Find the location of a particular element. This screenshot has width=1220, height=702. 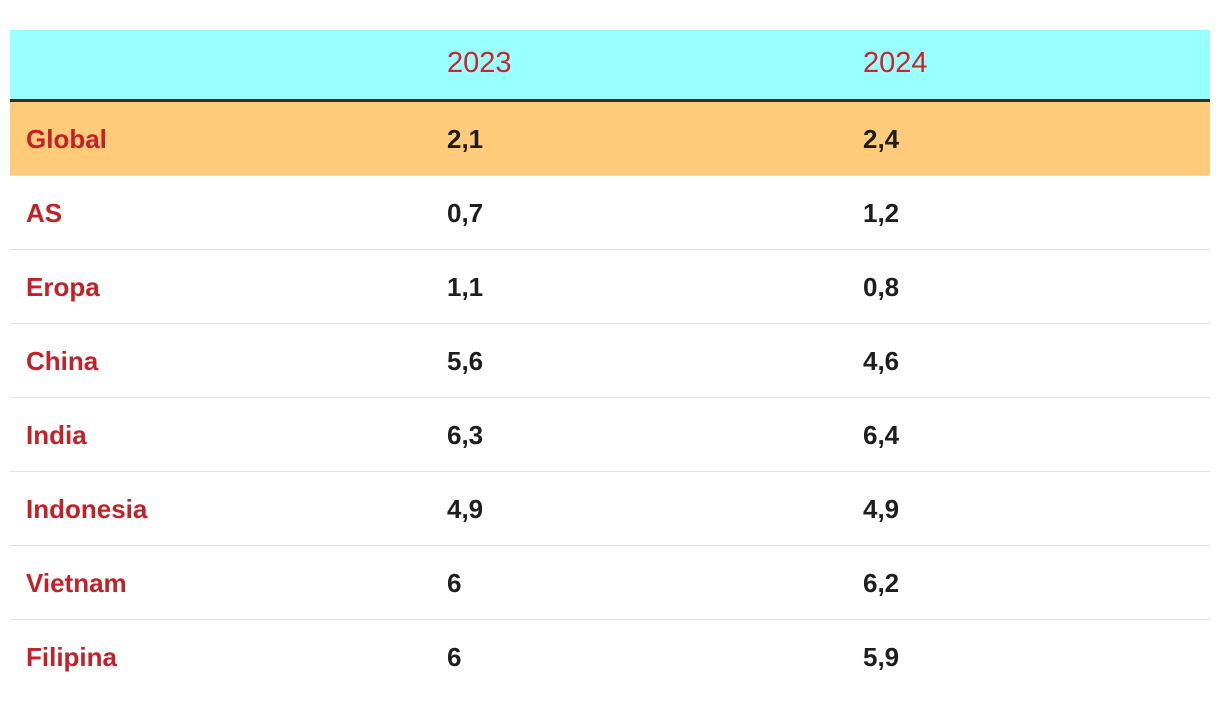

table-row-indonesia: Indonesia 4,9 4,9 is located at coordinates (610, 509).